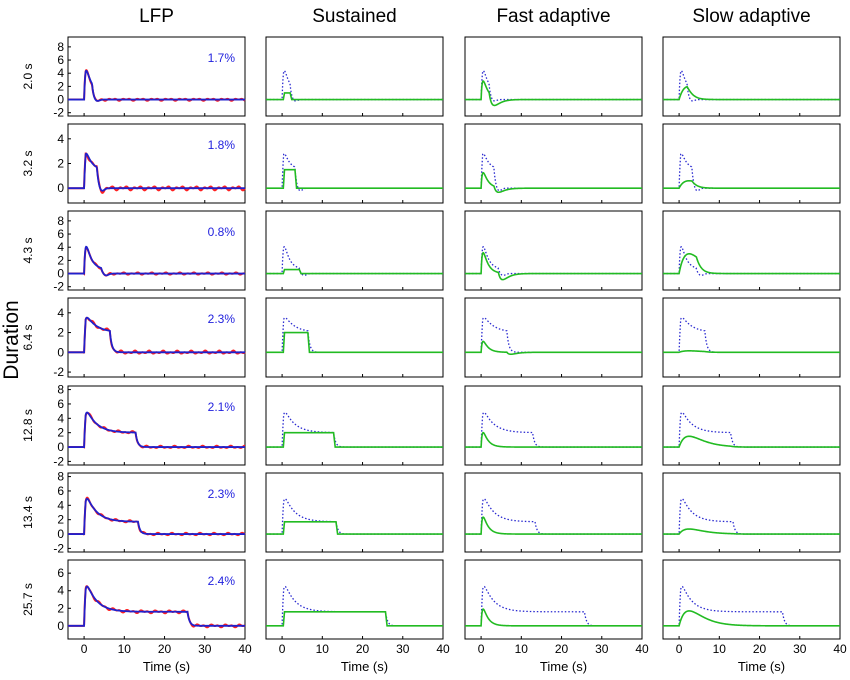 This screenshot has height=680, width=850. What do you see at coordinates (354, 16) in the screenshot?
I see `col-title-sustained: Sustained` at bounding box center [354, 16].